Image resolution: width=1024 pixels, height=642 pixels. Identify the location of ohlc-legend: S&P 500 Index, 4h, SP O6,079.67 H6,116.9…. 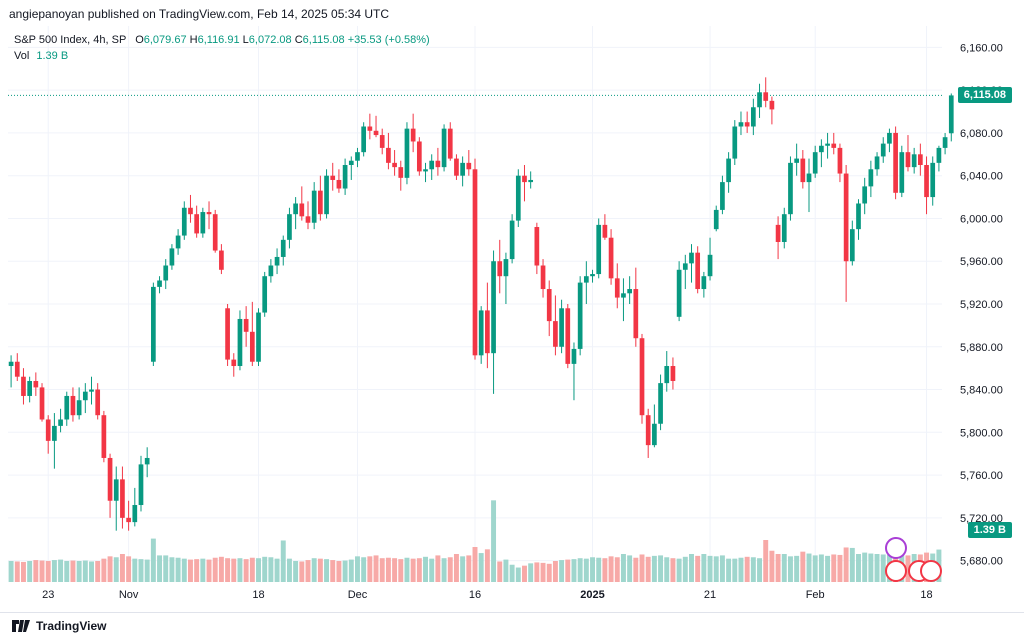
(222, 40).